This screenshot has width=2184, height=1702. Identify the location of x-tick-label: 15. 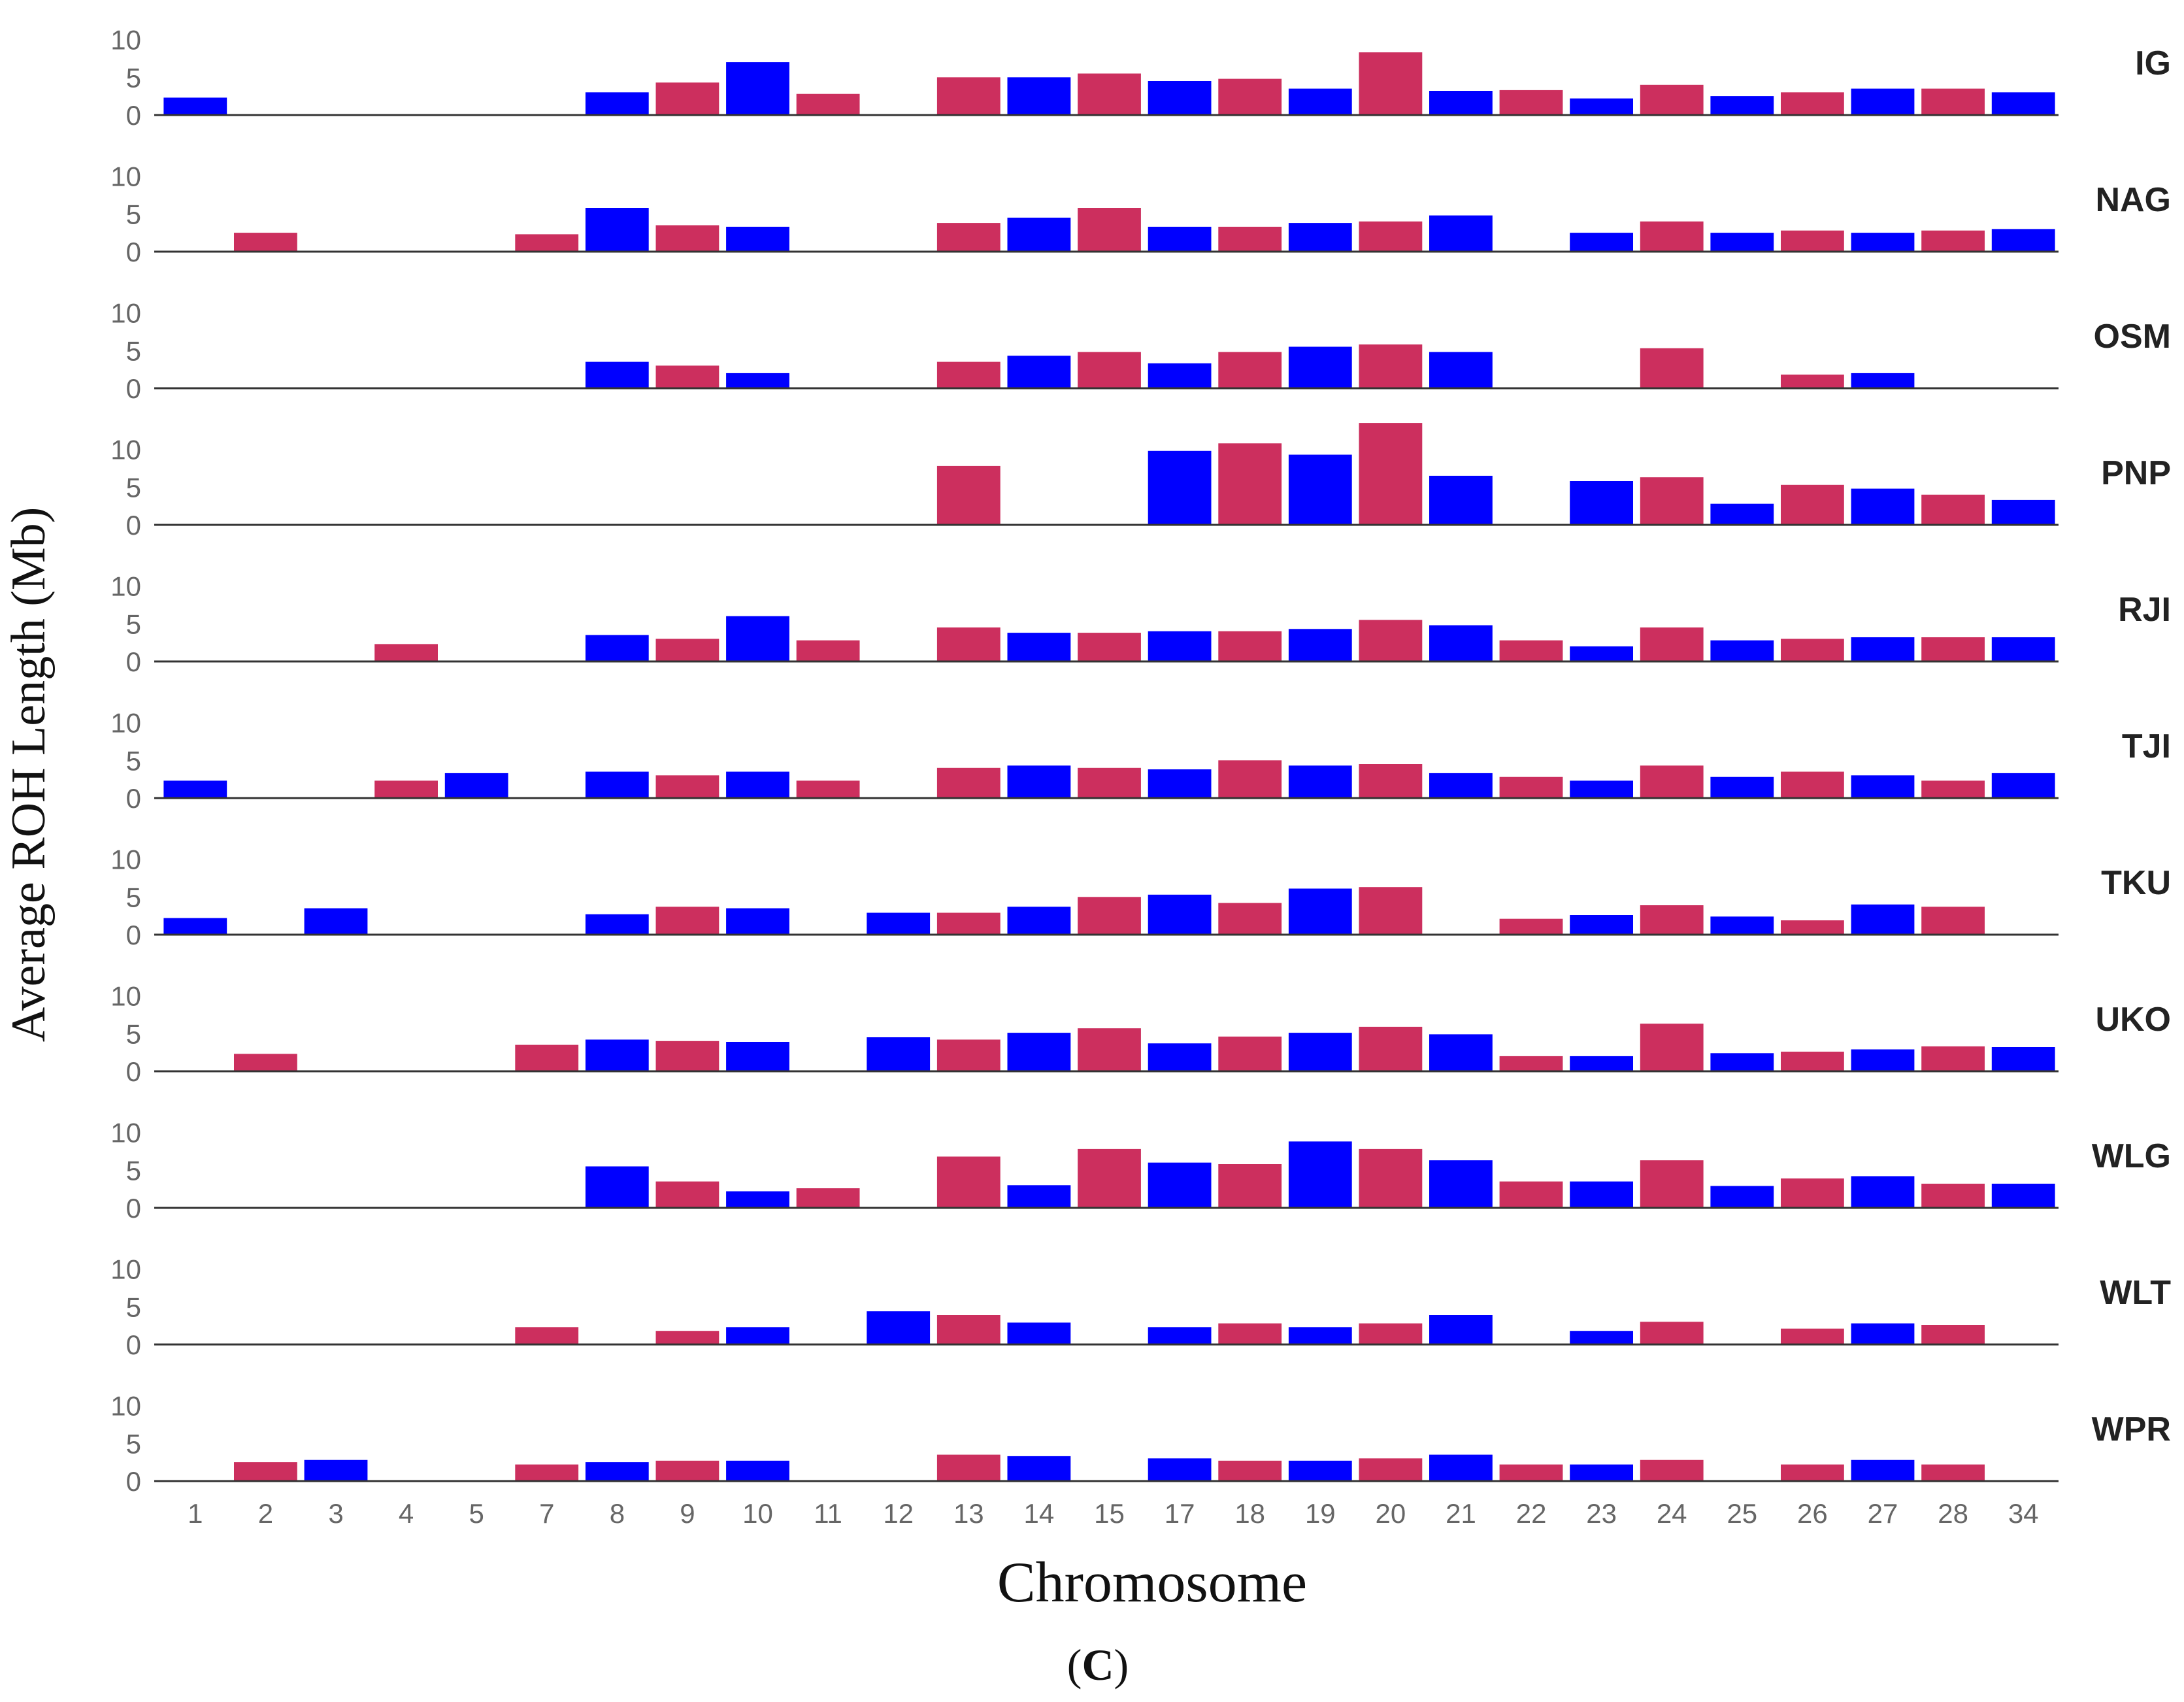
(1109, 1514).